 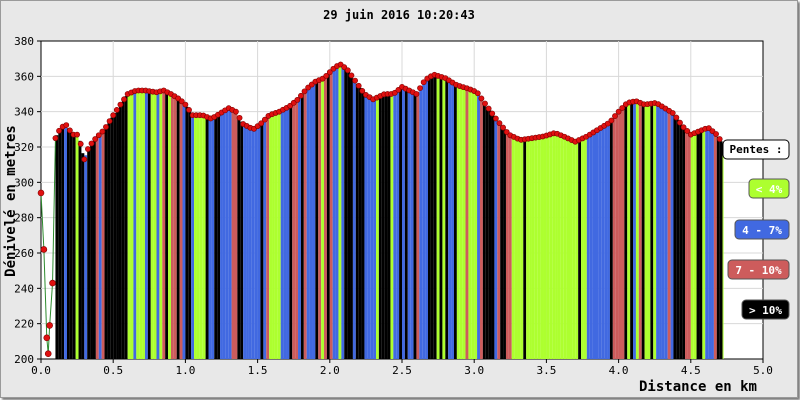 What do you see at coordinates (24, 359) in the screenshot?
I see `y-tick-label: 200` at bounding box center [24, 359].